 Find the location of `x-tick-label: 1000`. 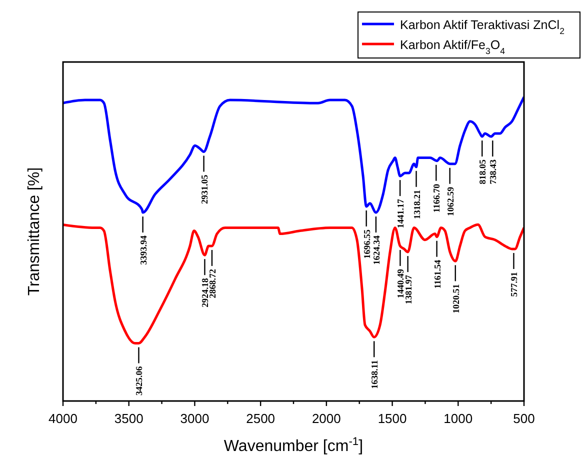

x-tick-label: 1000 is located at coordinates (458, 418).